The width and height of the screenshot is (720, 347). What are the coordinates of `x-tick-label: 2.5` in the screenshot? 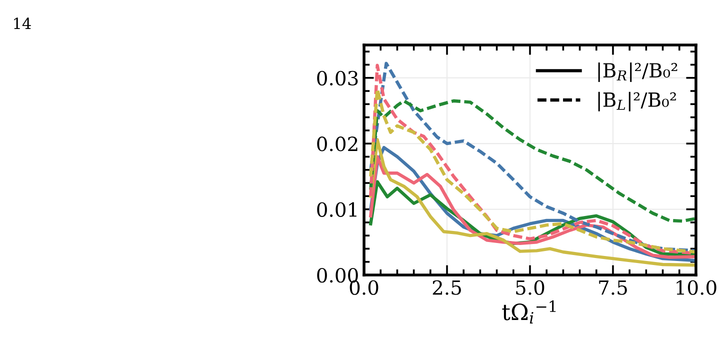 It's located at (446, 287).